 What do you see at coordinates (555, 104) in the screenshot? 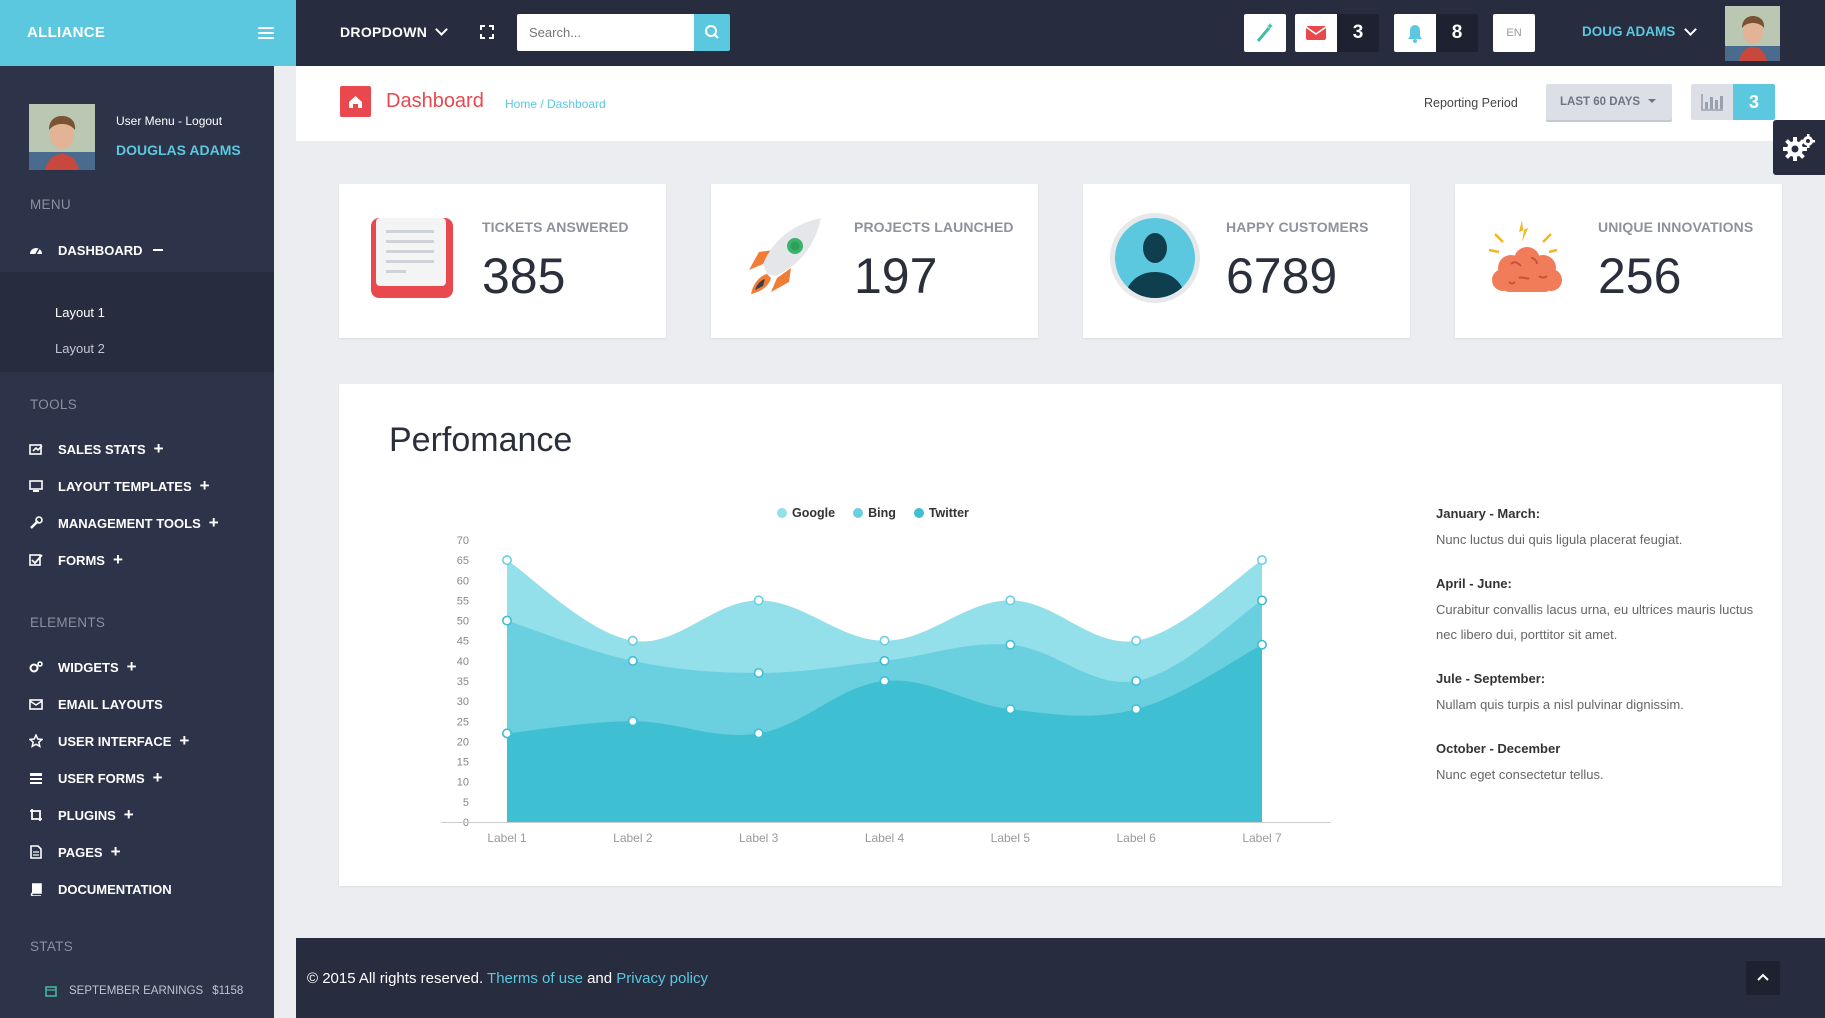
I see `breadcrumb: Home / Dashboard` at bounding box center [555, 104].